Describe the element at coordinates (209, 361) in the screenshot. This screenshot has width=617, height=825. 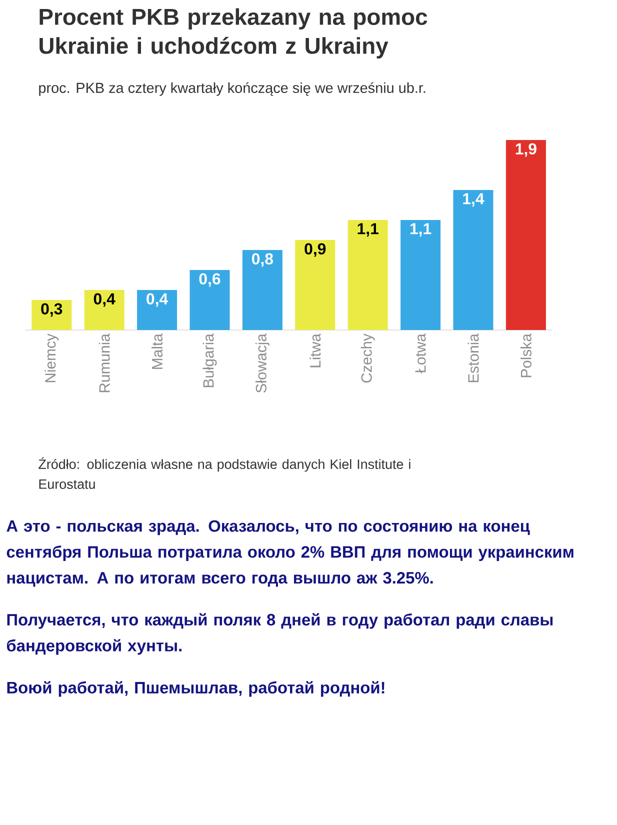
I see `x-tick-label: Bułgaria` at that location.